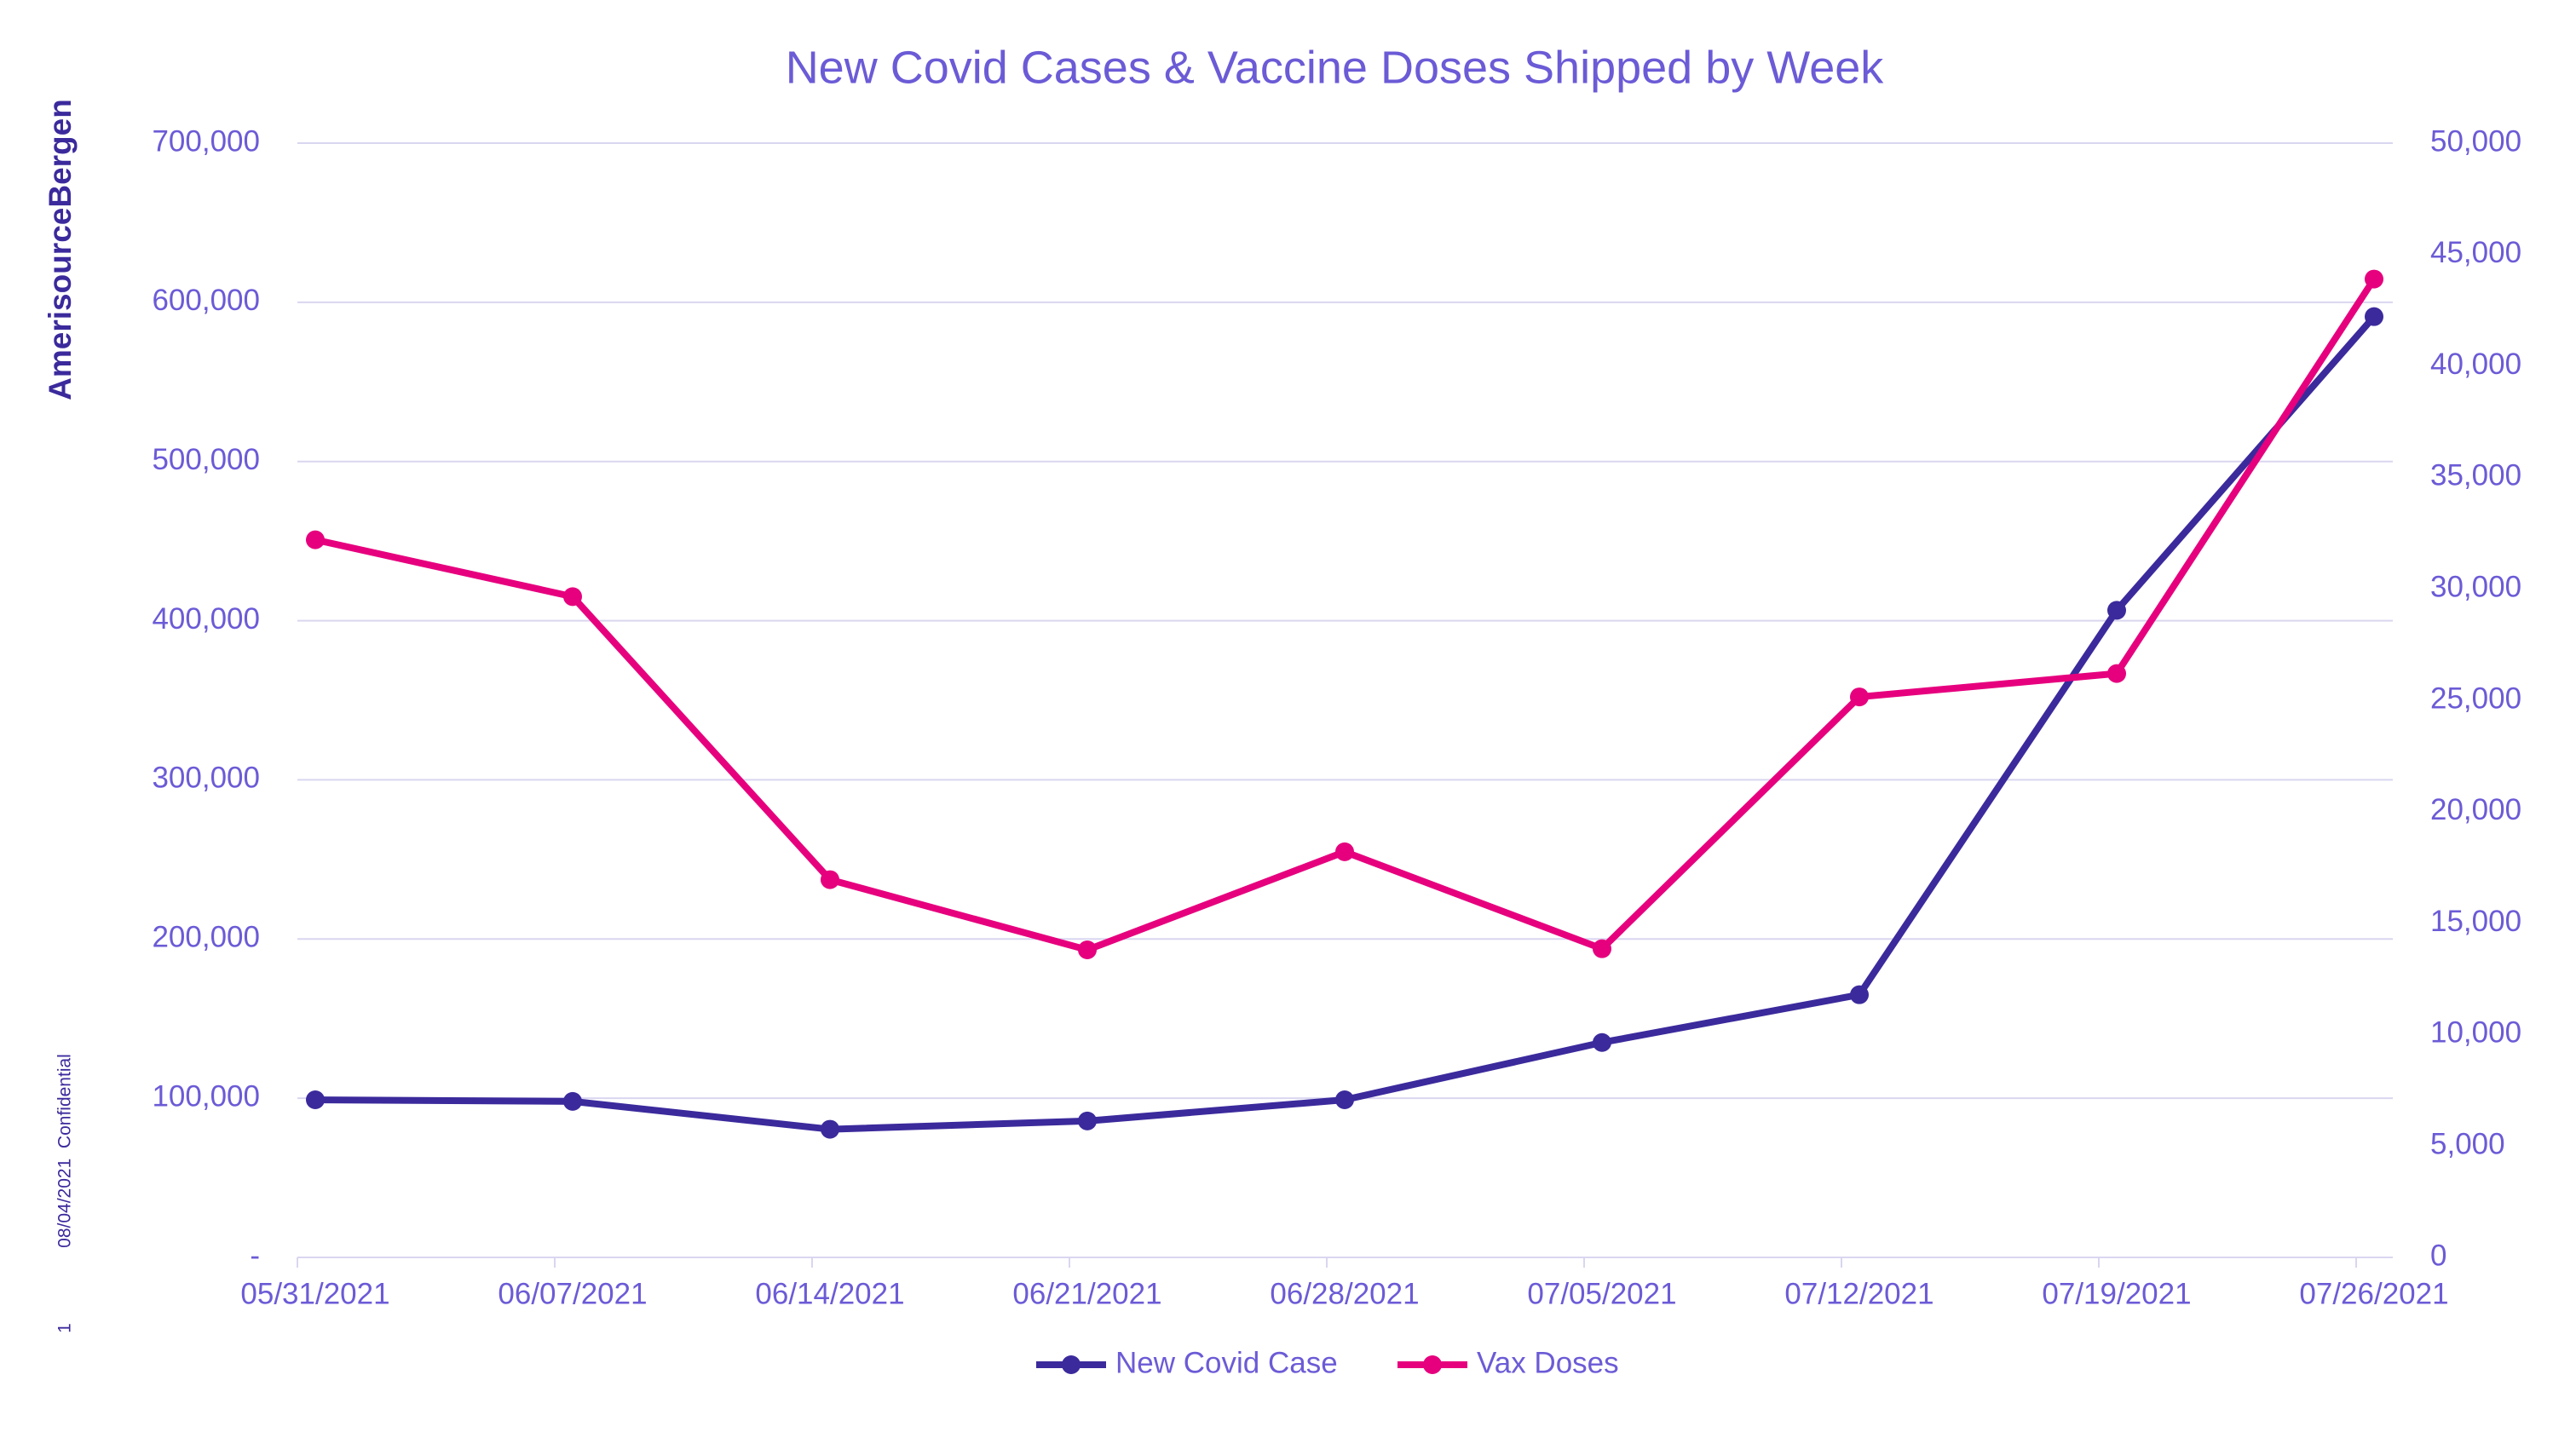 Image resolution: width=2576 pixels, height=1438 pixels. What do you see at coordinates (2116, 1293) in the screenshot?
I see `x-tick-label: 07/19/2021` at bounding box center [2116, 1293].